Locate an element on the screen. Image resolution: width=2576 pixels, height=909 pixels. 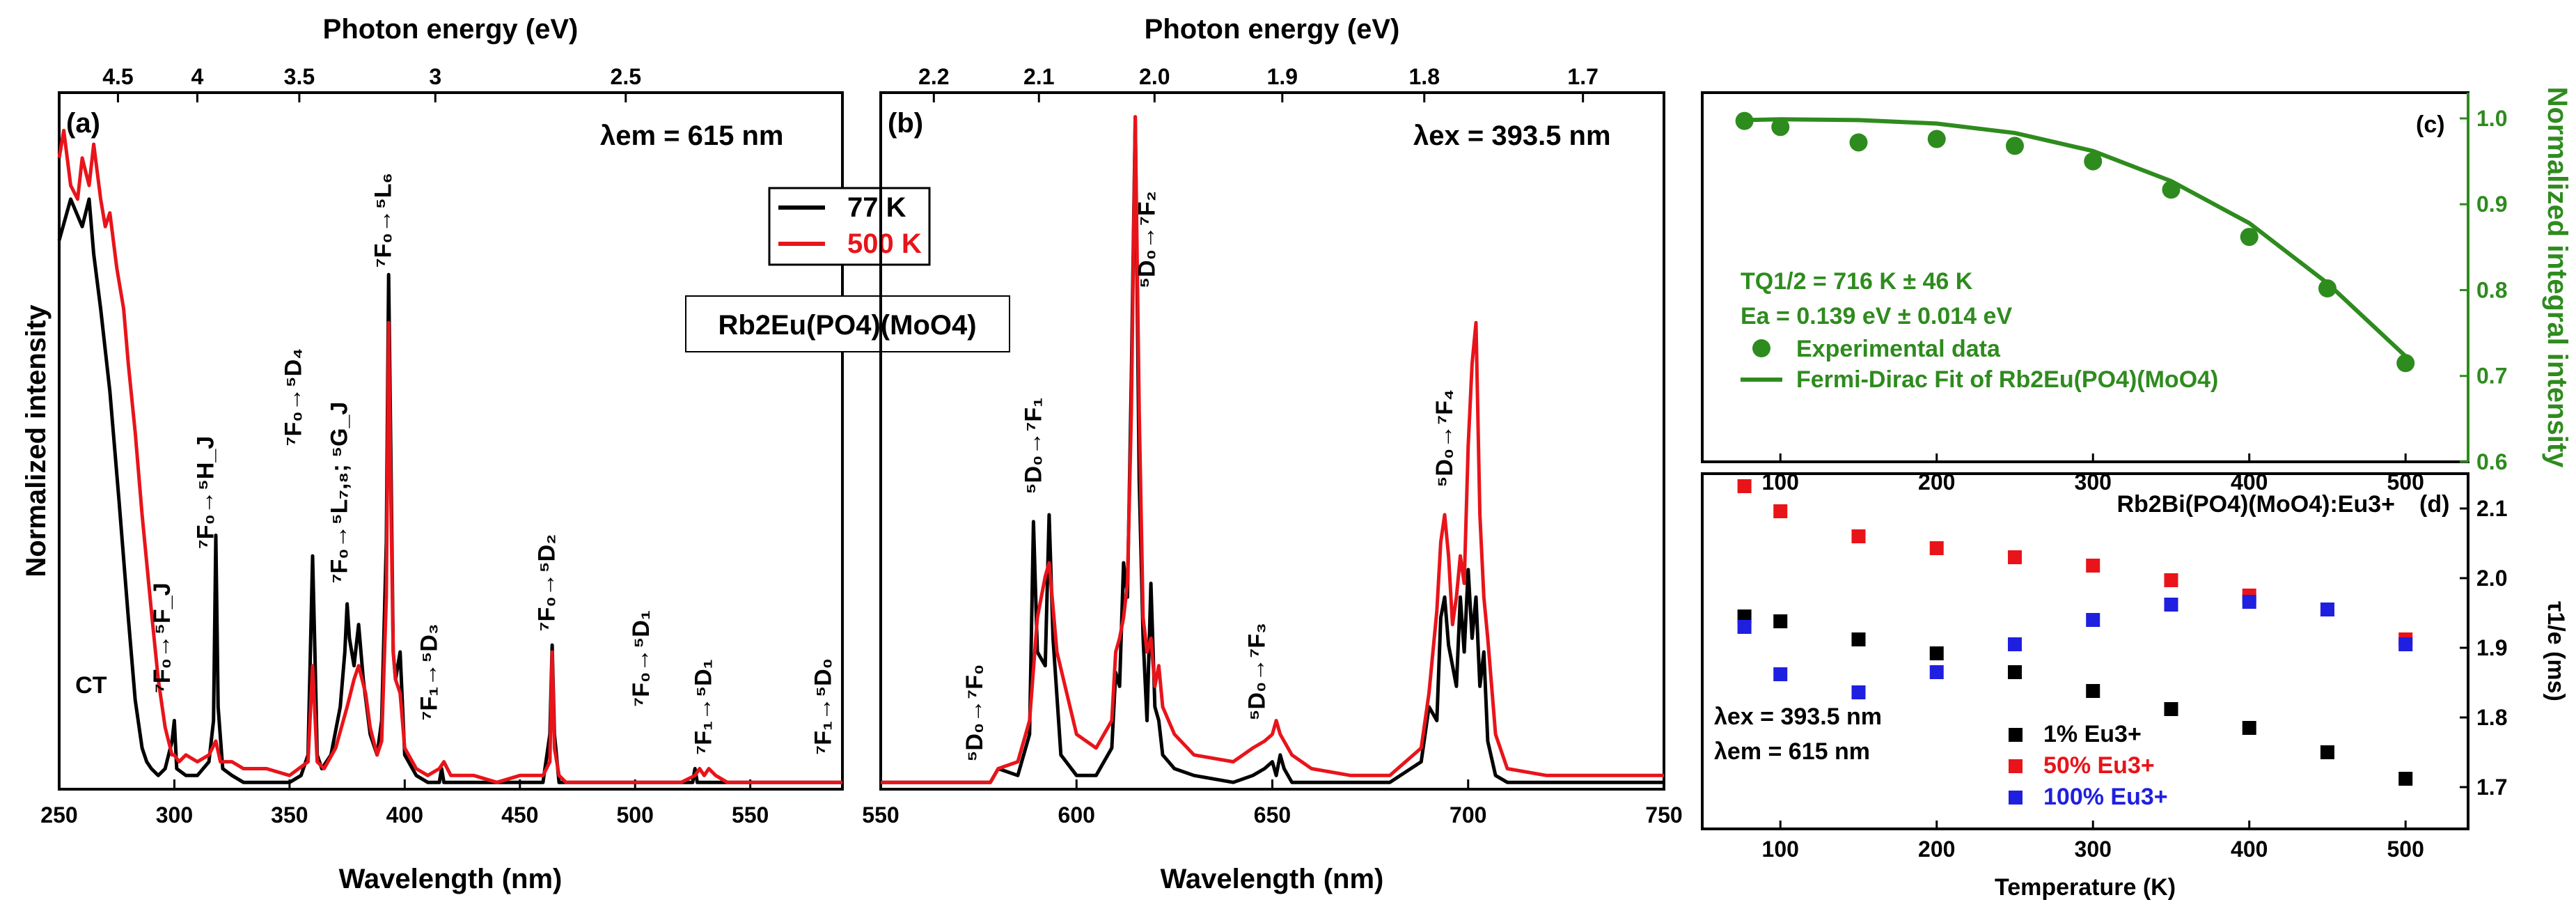
a-xtick-label: 350 is located at coordinates (289, 815).